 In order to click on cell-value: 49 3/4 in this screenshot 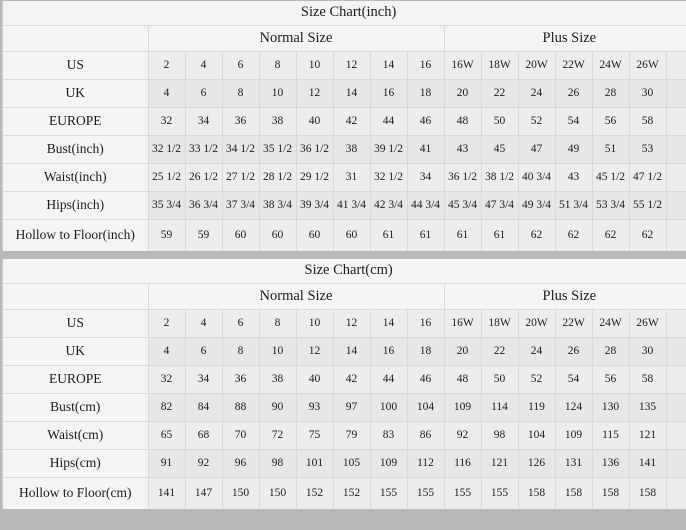, I will do `click(536, 205)`.